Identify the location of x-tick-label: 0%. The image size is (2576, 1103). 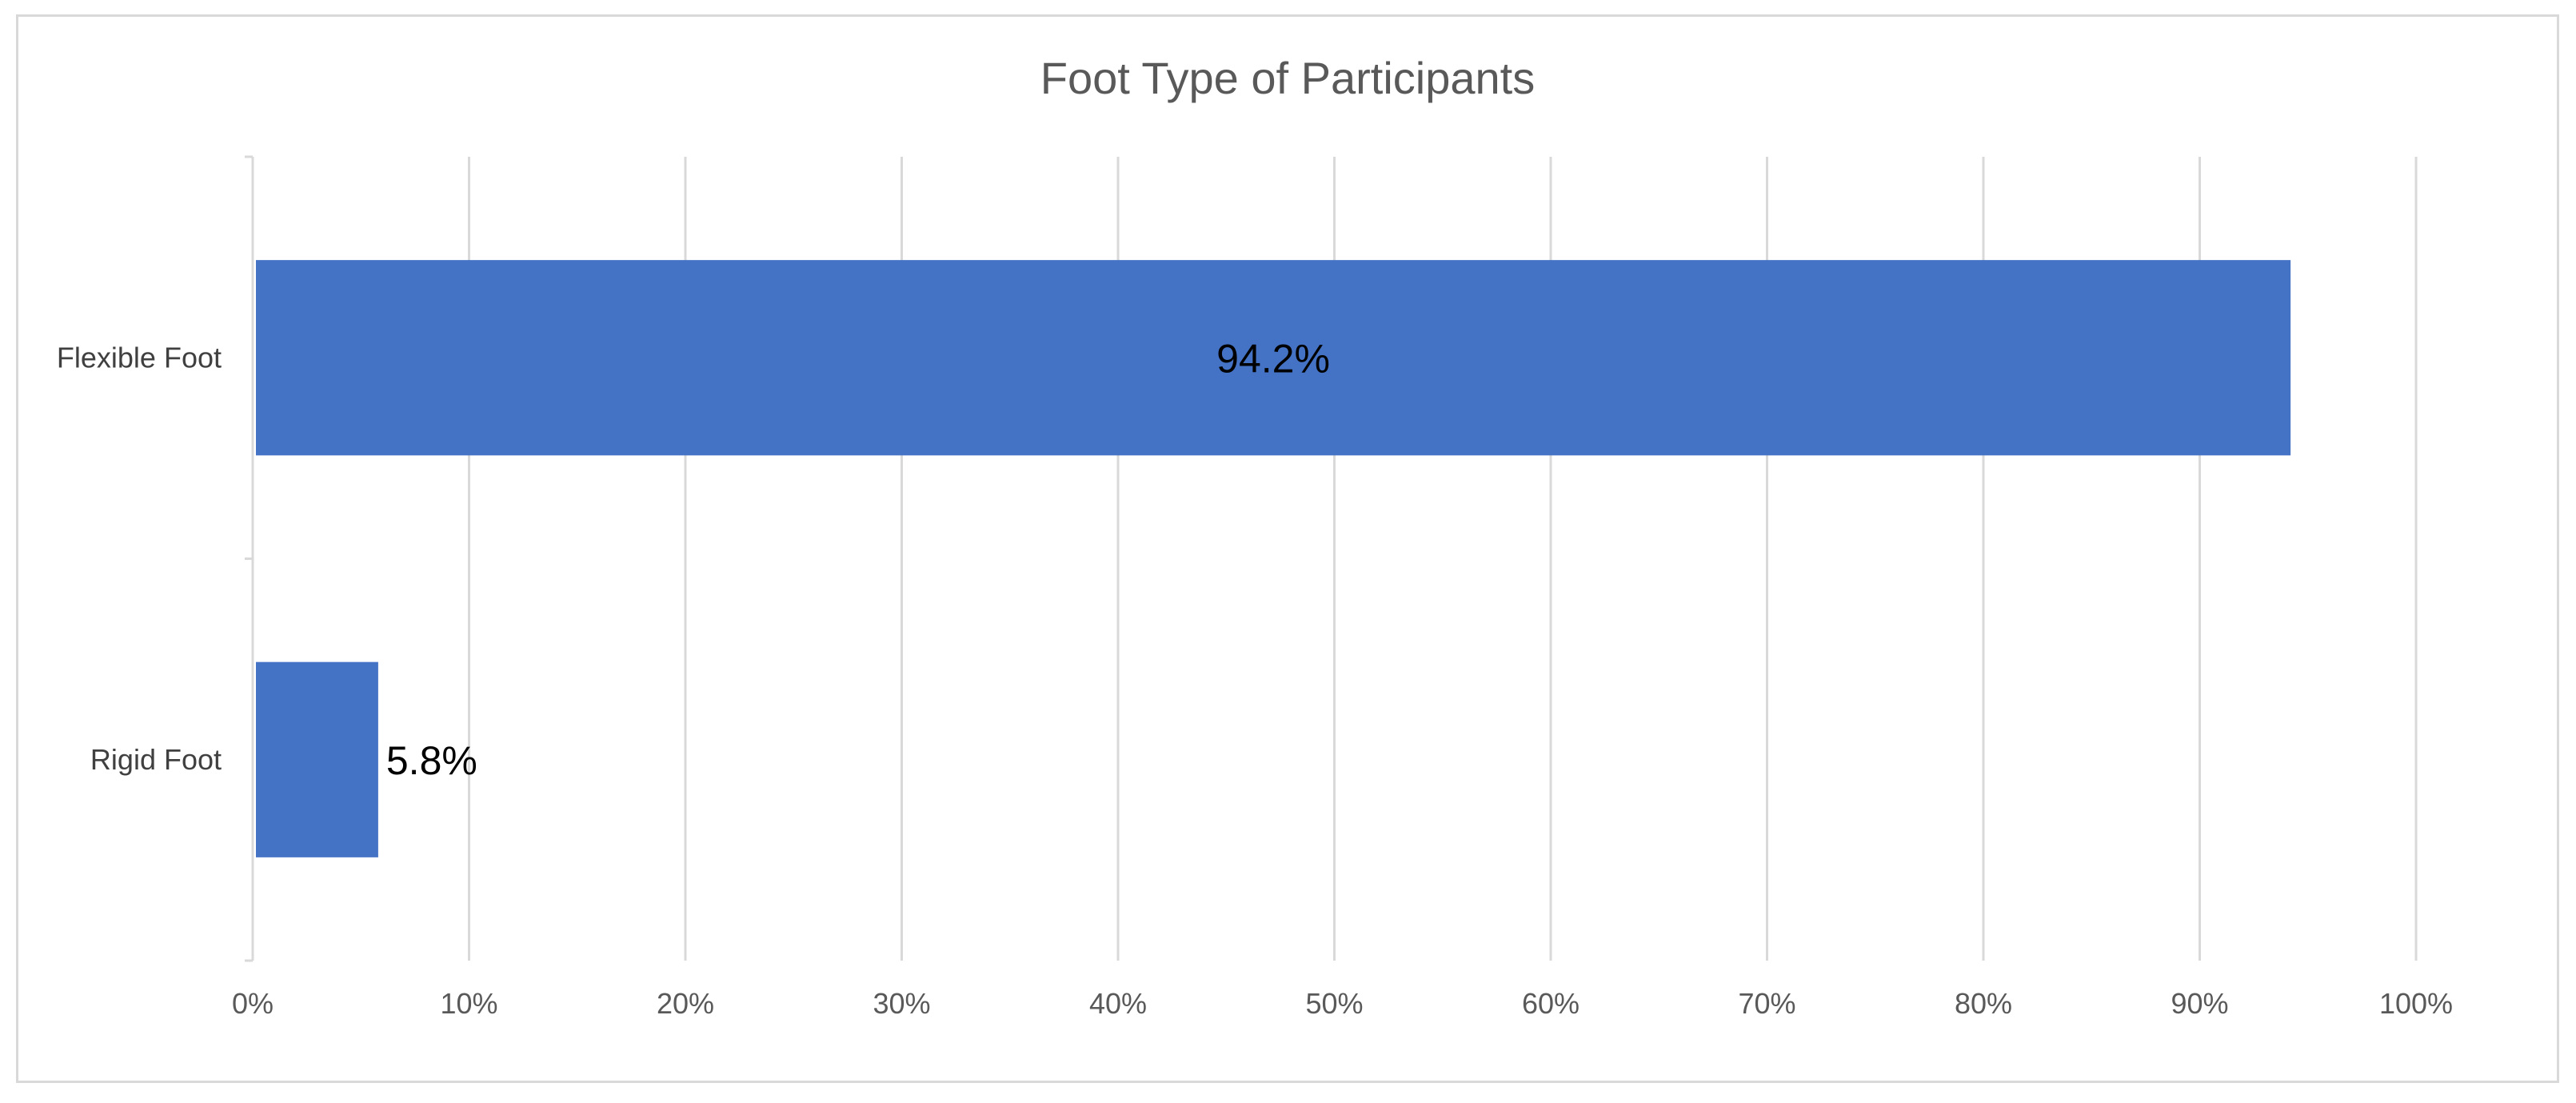
(253, 1003).